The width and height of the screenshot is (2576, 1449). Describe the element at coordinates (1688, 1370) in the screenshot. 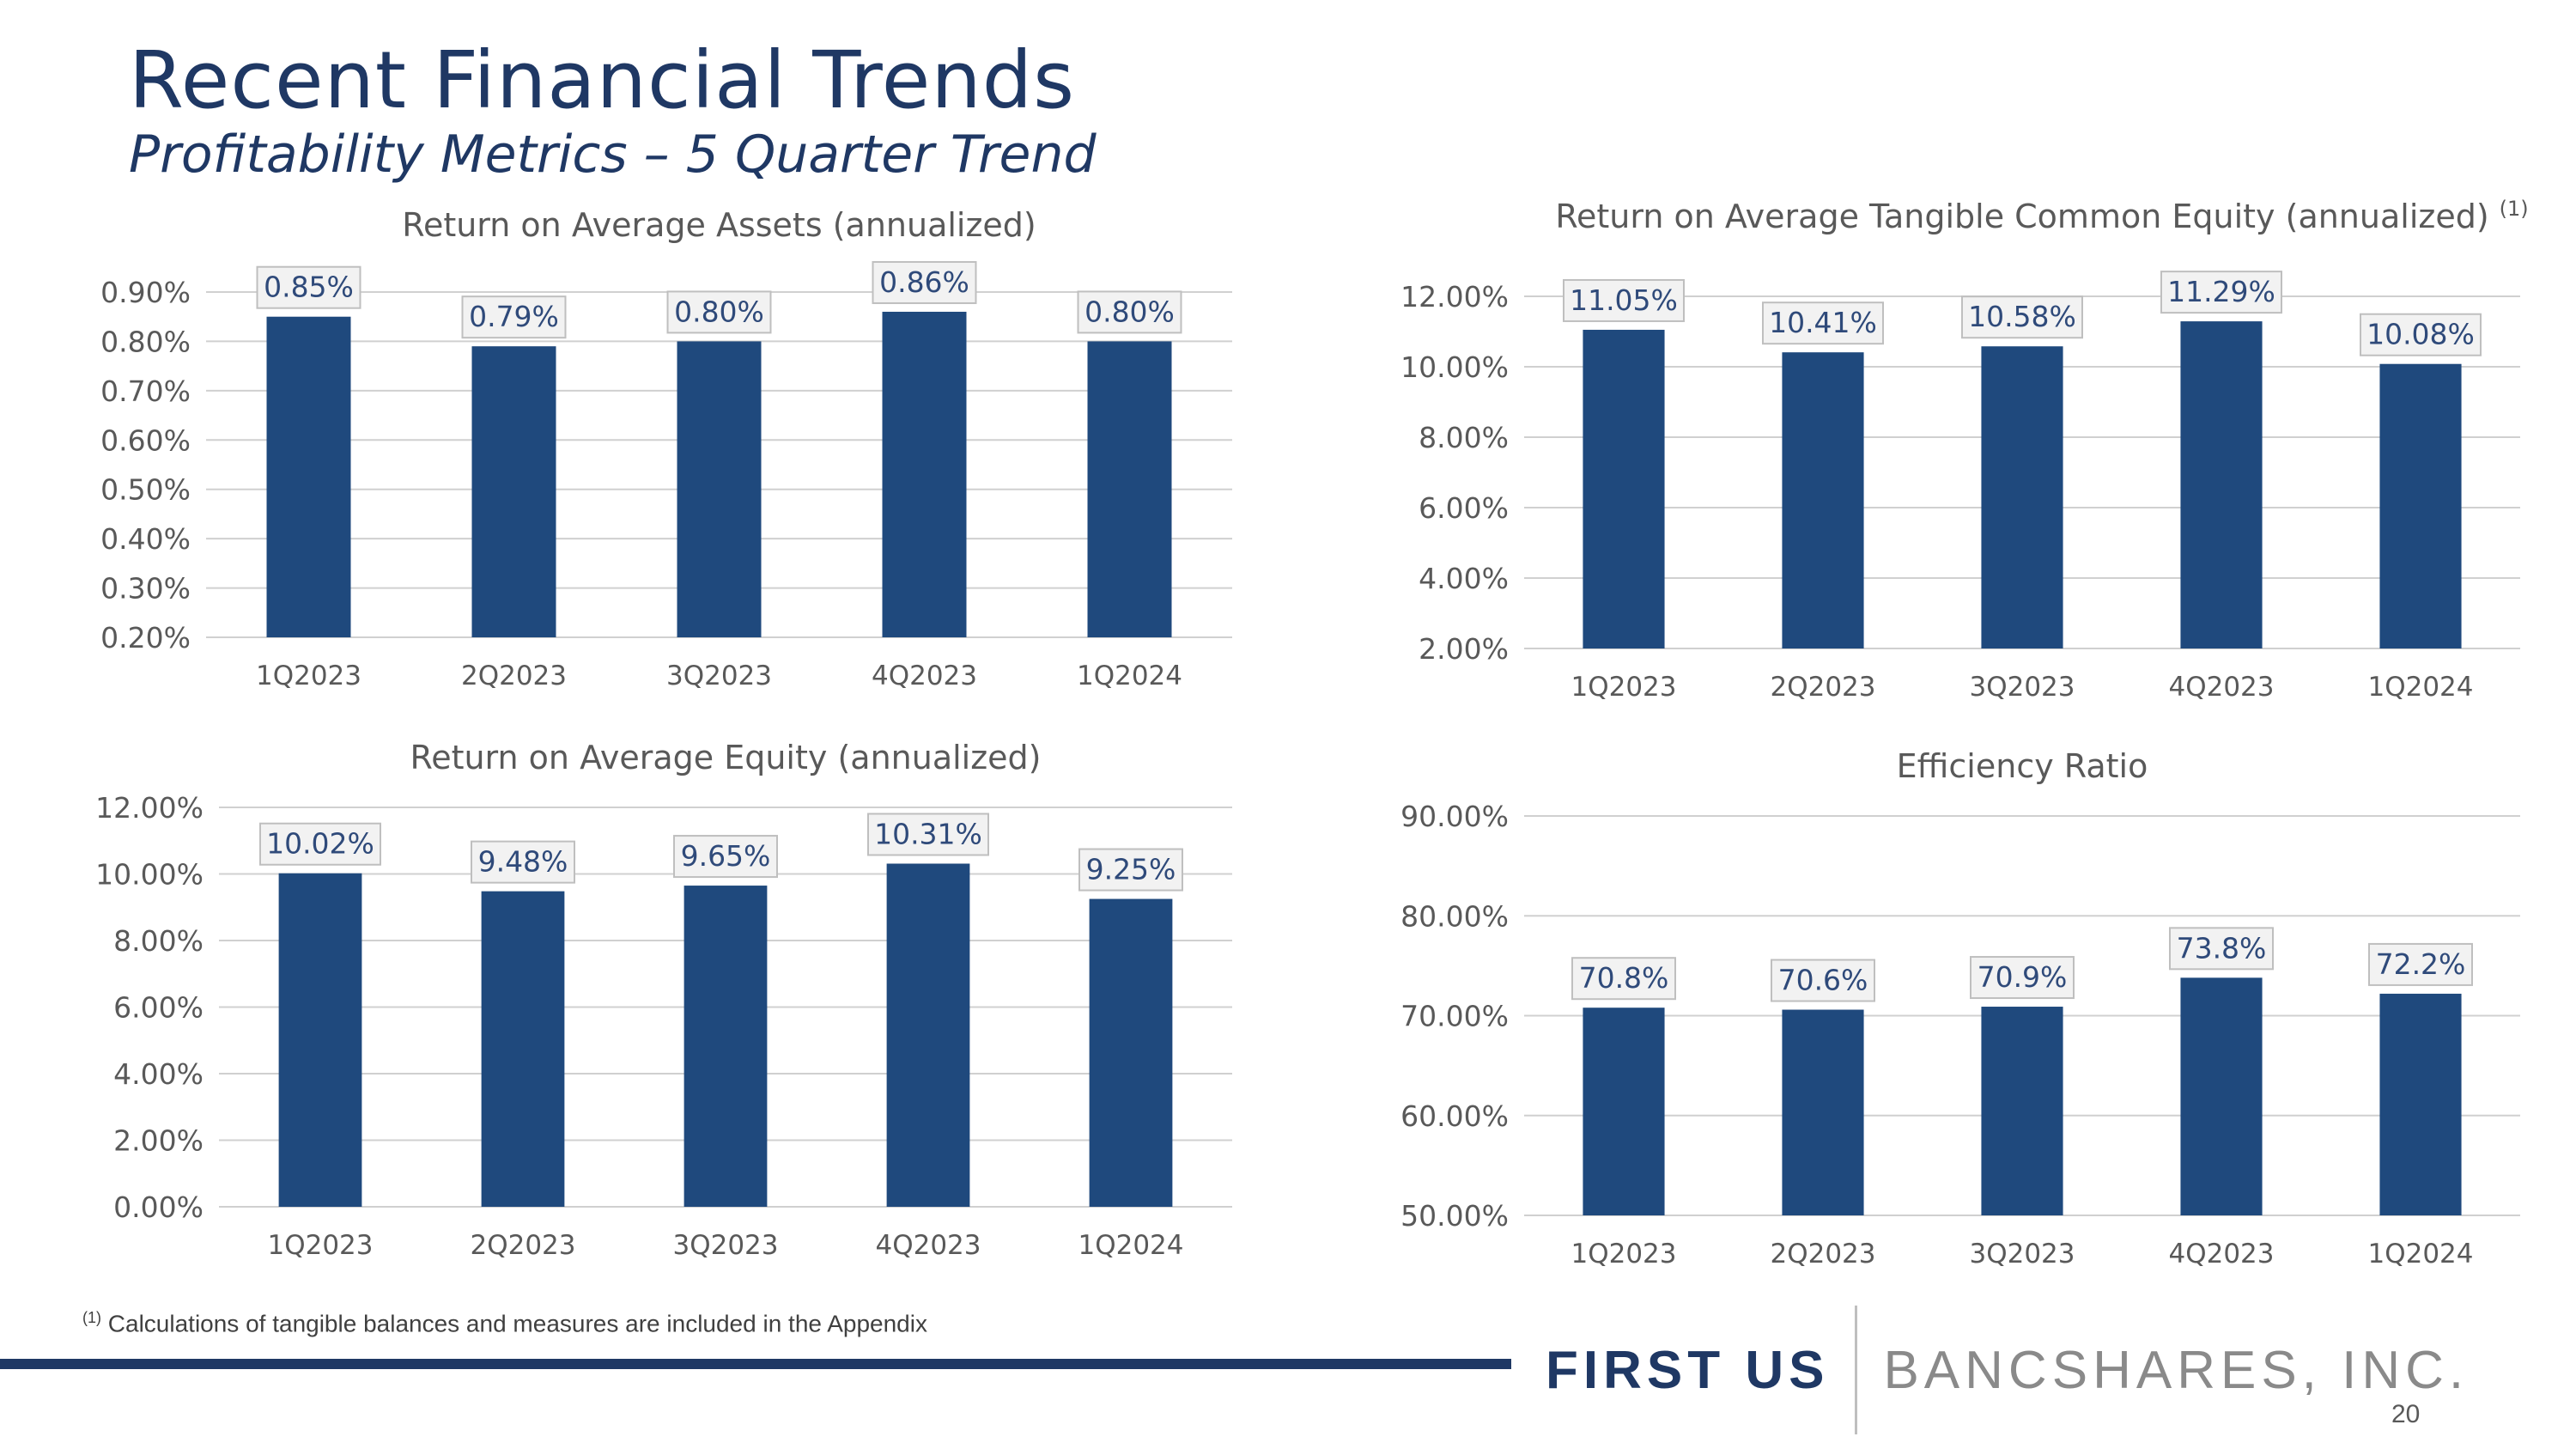

I see `brand-first: FIRST US` at that location.